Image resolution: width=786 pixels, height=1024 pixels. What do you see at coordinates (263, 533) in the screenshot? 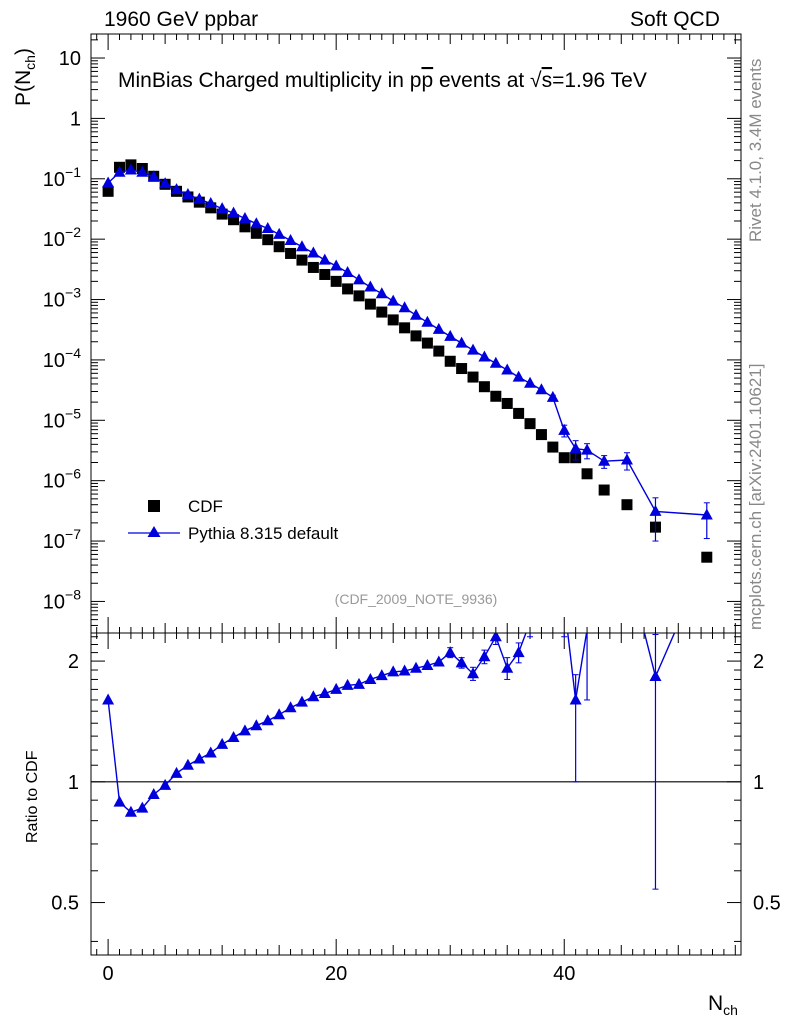
I see `legend-mc-label: Pythia 8.315 default` at bounding box center [263, 533].